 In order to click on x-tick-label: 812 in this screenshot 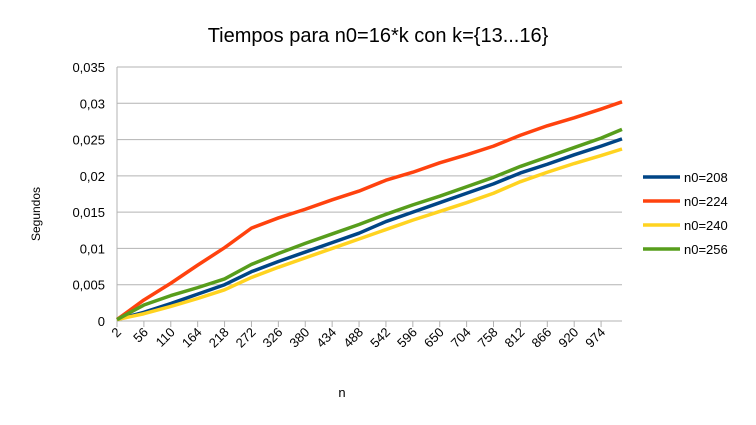, I will do `click(515, 338)`.